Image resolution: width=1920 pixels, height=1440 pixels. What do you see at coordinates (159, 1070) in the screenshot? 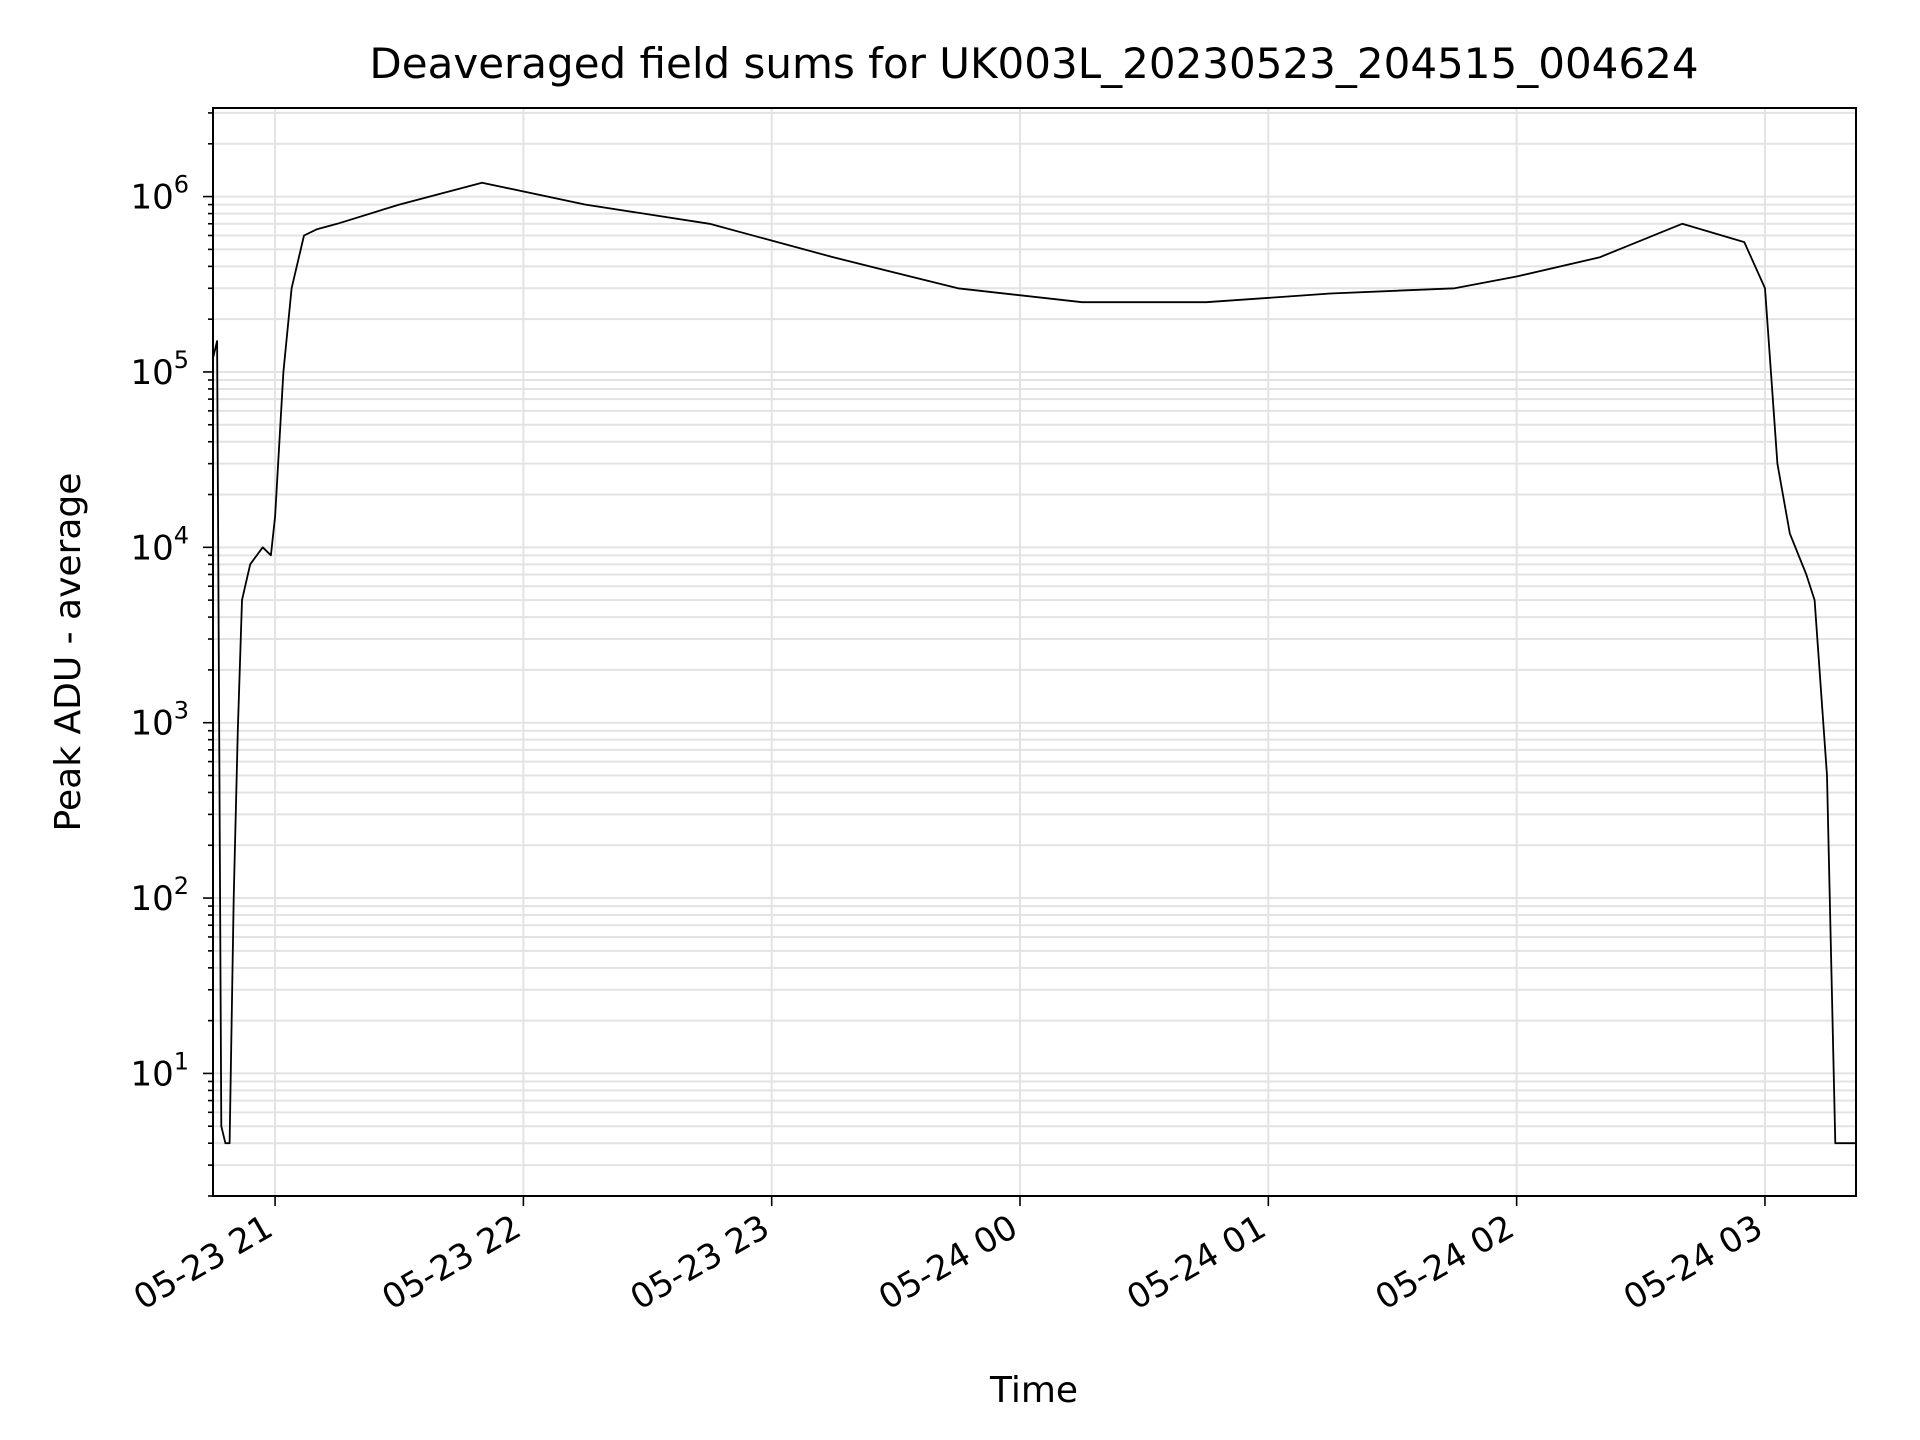
I see `y-tick-label: 10¹` at bounding box center [159, 1070].